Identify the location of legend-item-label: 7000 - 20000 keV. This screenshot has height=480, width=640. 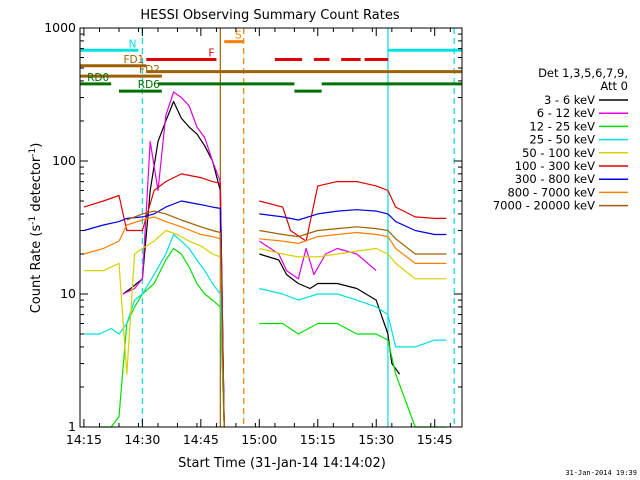
(544, 206).